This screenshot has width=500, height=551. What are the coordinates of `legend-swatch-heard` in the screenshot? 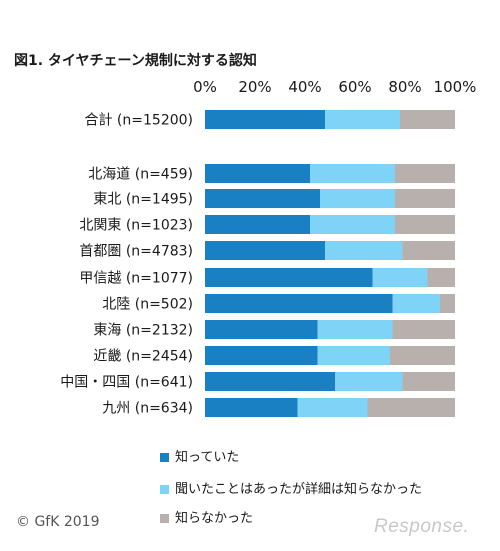 It's located at (164, 489).